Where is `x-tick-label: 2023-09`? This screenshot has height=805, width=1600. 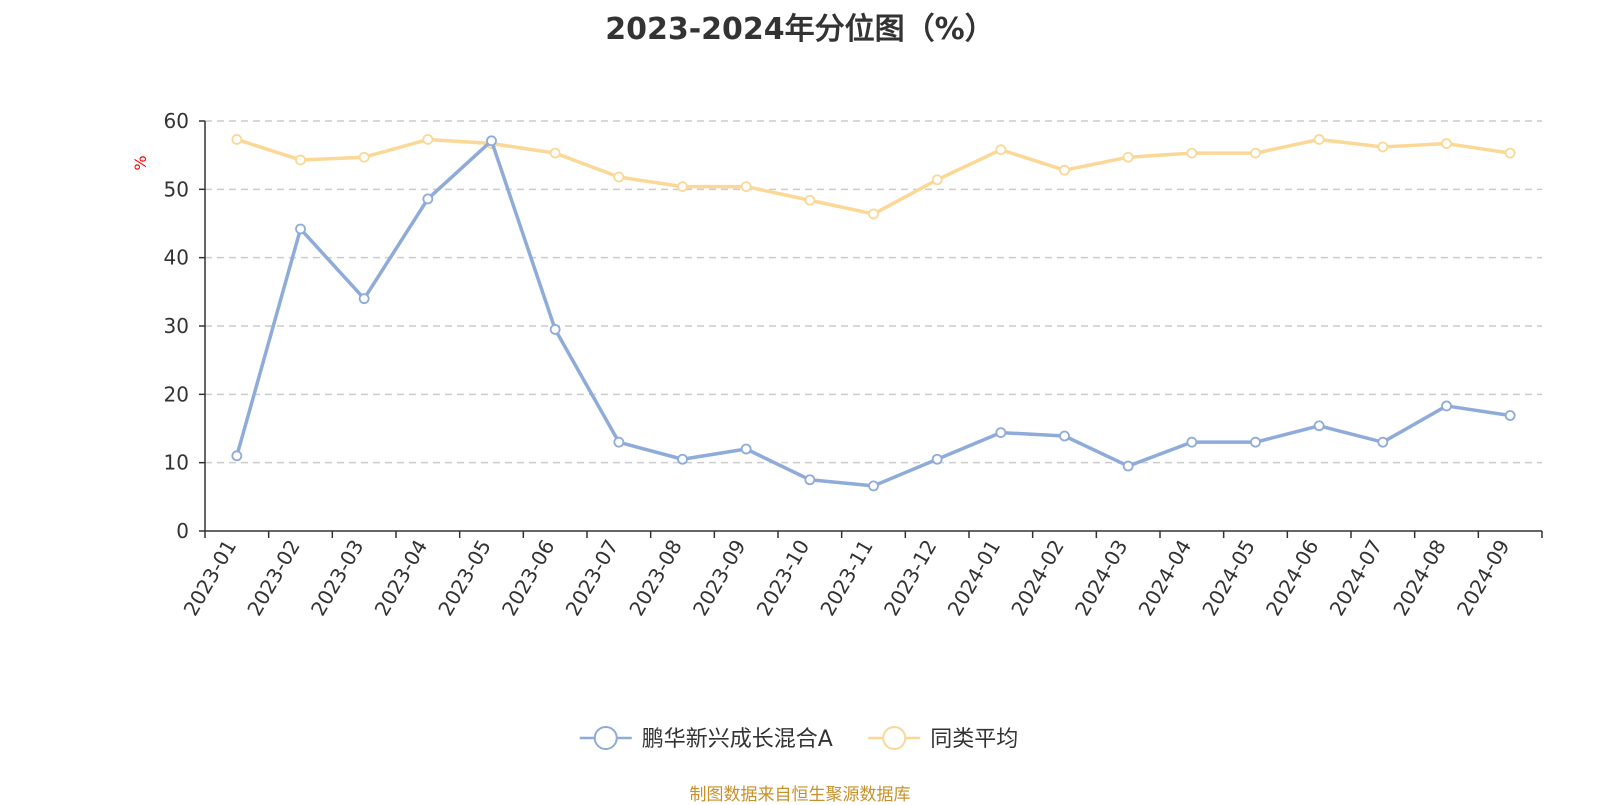 x-tick-label: 2023-09 is located at coordinates (719, 578).